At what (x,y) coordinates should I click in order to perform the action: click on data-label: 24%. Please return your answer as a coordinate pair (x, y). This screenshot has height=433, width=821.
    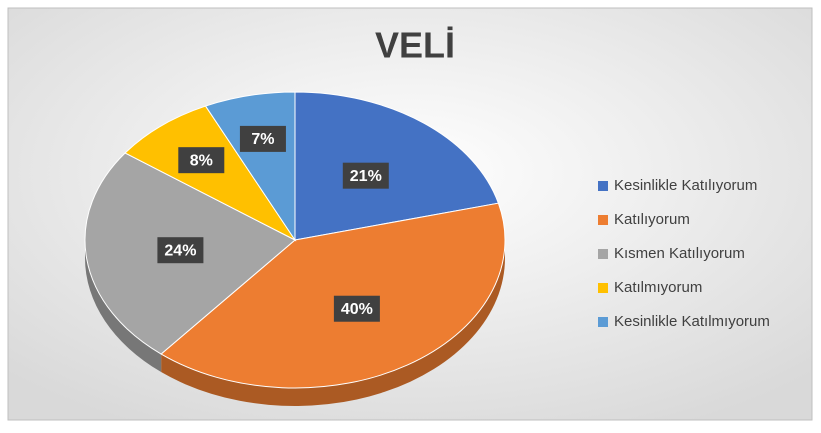
    Looking at the image, I should click on (180, 250).